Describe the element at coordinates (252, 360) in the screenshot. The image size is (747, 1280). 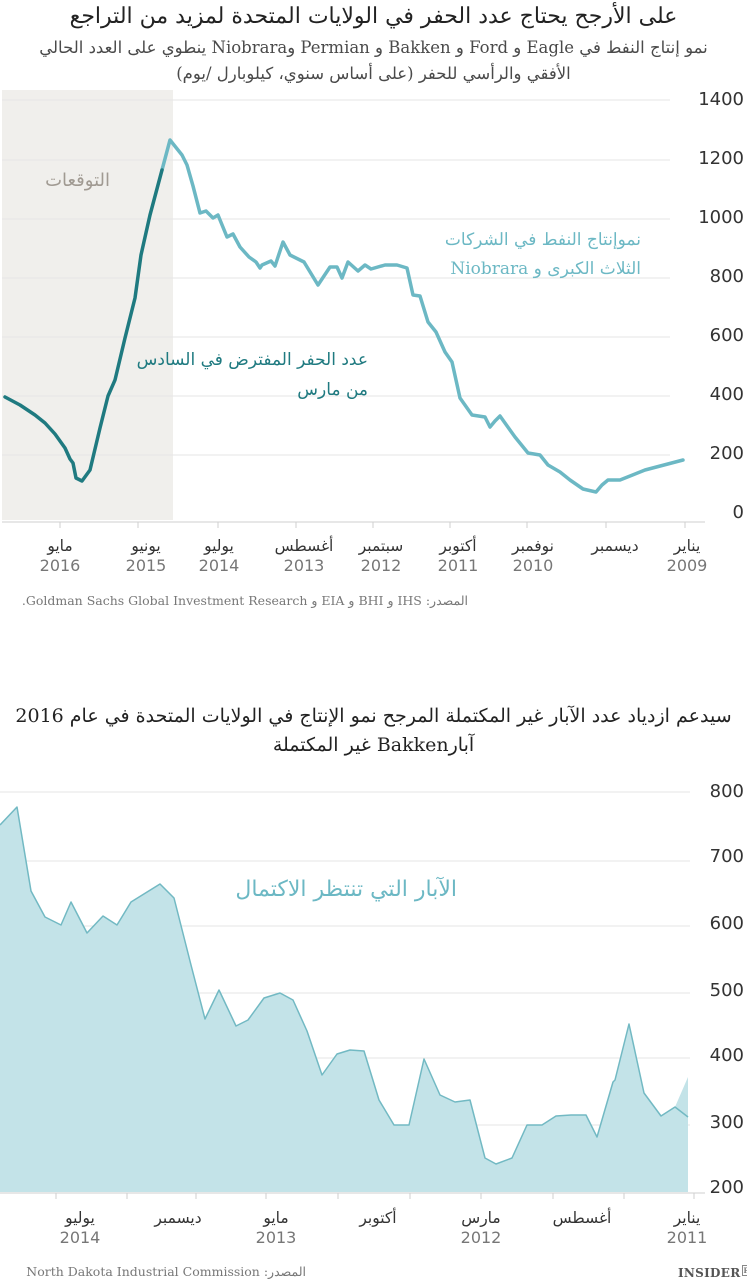
I see `forecast-line-annotation-1: عدد الحفر المفترض في السادس` at that location.